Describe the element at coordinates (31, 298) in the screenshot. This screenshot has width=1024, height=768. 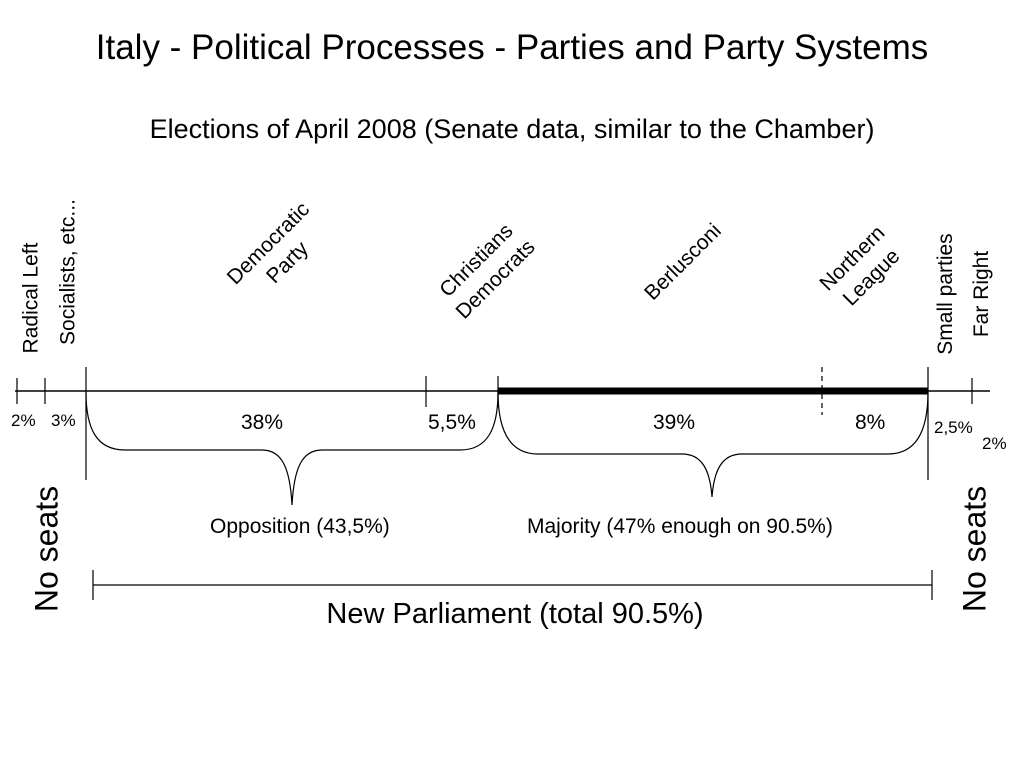
I see `party-label-radical-left: Radical Left` at that location.